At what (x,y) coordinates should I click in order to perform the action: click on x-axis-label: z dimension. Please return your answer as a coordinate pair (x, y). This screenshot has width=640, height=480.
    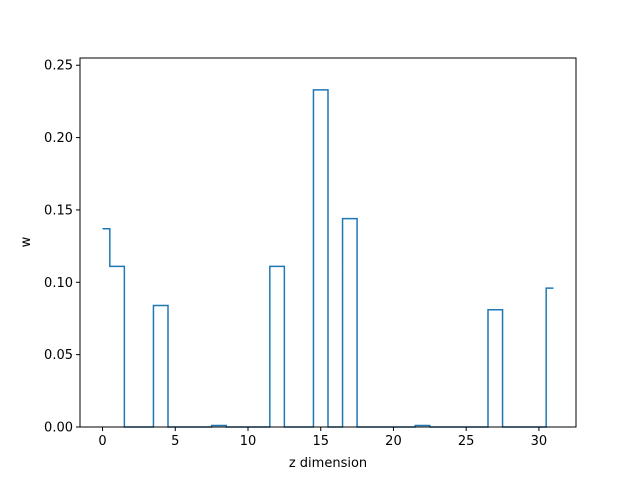
    Looking at the image, I should click on (328, 463).